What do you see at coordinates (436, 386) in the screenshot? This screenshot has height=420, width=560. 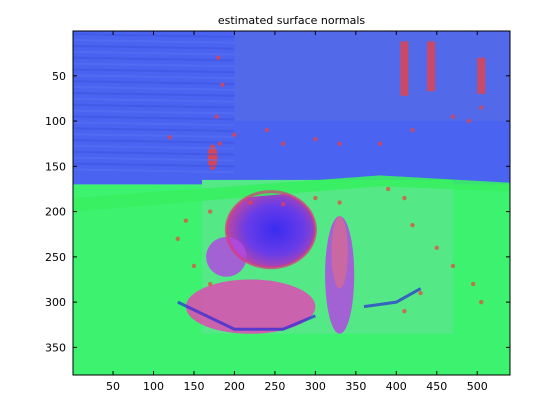 I see `x-tick-label: 450` at bounding box center [436, 386].